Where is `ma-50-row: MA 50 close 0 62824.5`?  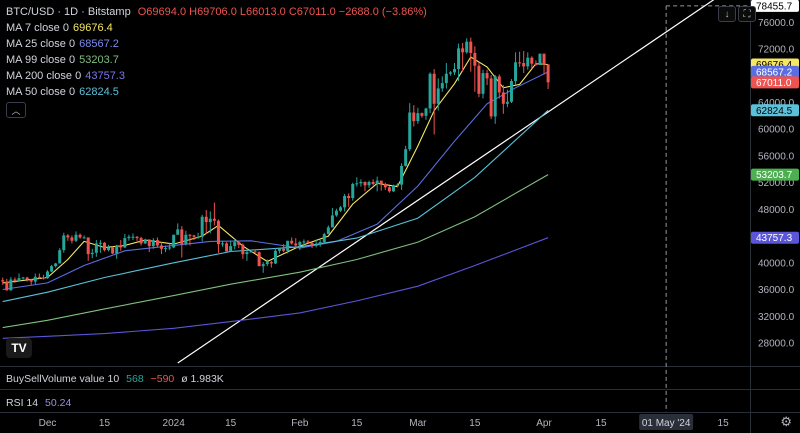 ma-50-row: MA 50 close 0 62824.5 is located at coordinates (216, 92).